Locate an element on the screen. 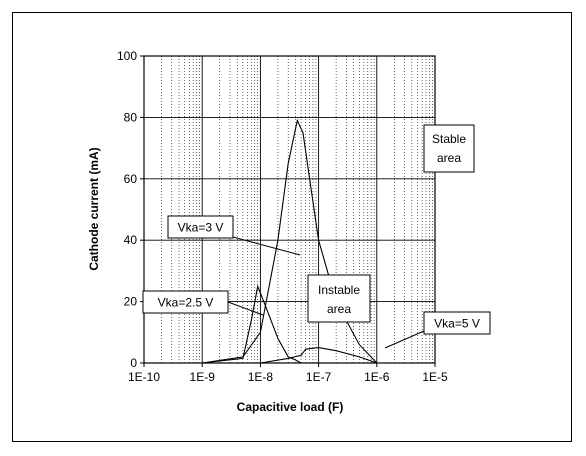 The height and width of the screenshot is (456, 586). annotation-vka5: Vka=5 V is located at coordinates (437, 330).